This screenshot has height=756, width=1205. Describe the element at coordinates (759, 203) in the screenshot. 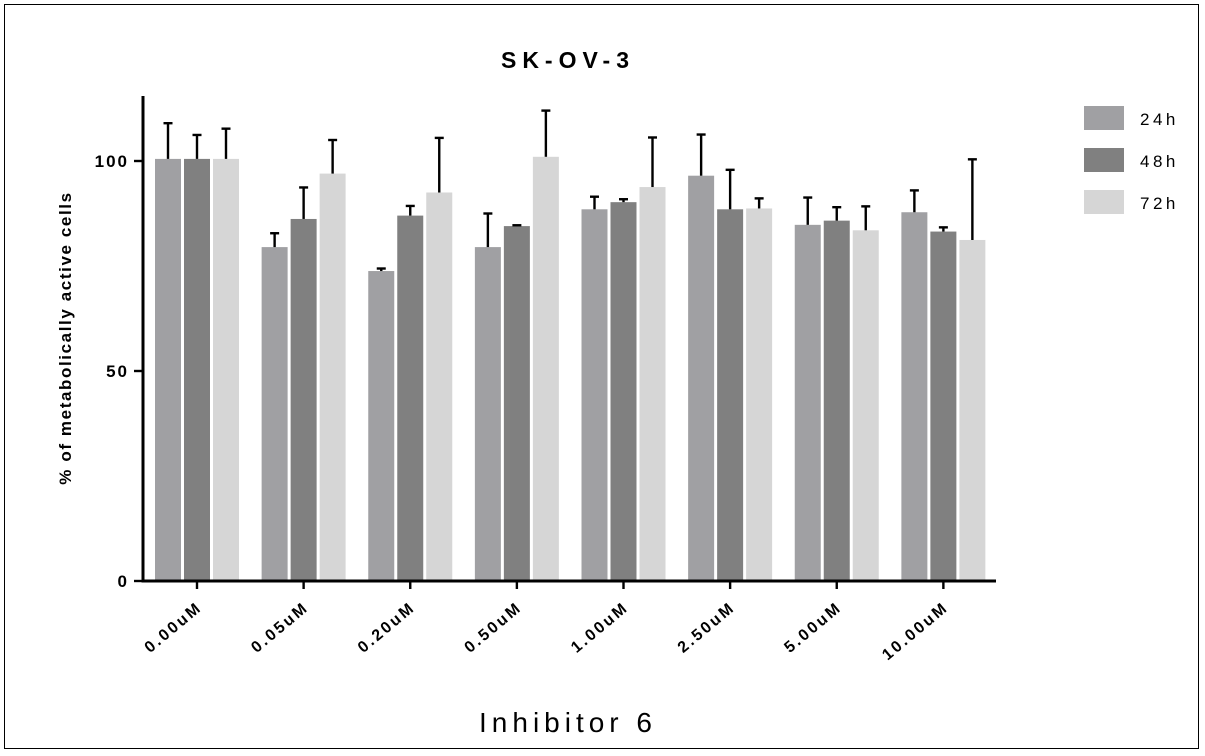

I see `error-bar-72h-2.50uM` at that location.